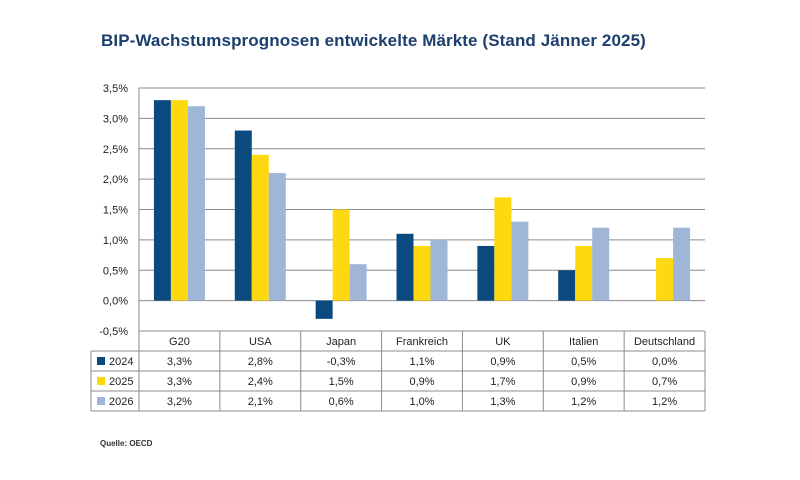 The image size is (800, 480). Describe the element at coordinates (664, 382) in the screenshot. I see `data-cell: 0,7%` at that location.